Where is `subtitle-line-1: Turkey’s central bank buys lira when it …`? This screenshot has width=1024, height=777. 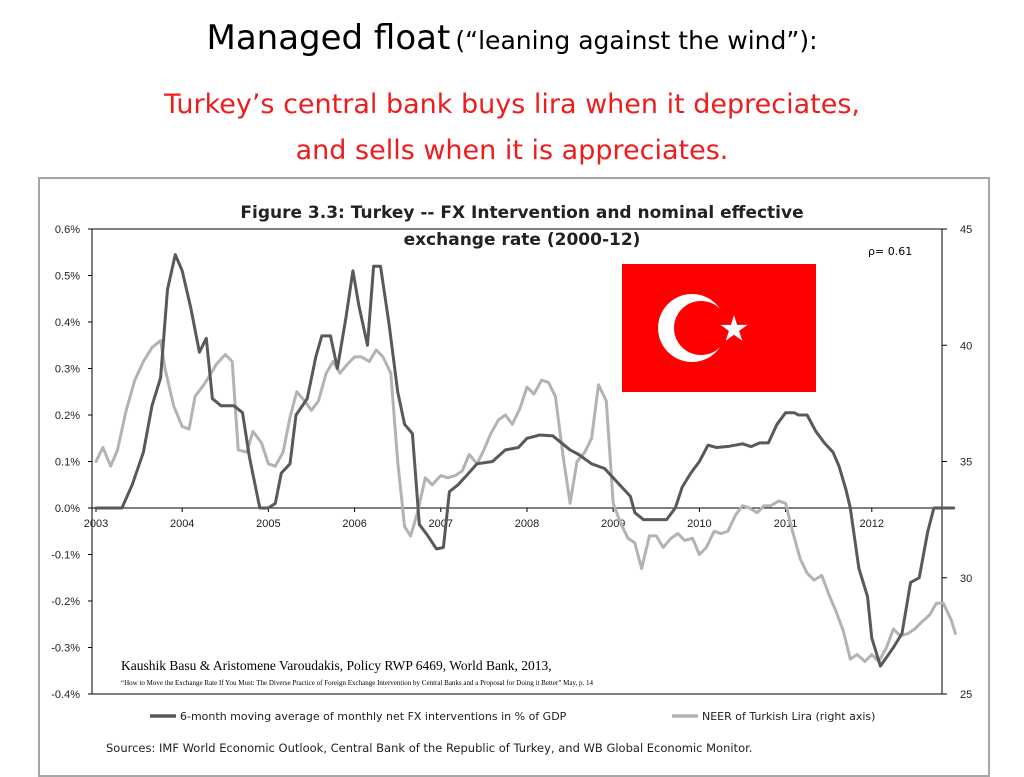
subtitle-line-1: Turkey’s central bank buys lira when it … is located at coordinates (512, 104).